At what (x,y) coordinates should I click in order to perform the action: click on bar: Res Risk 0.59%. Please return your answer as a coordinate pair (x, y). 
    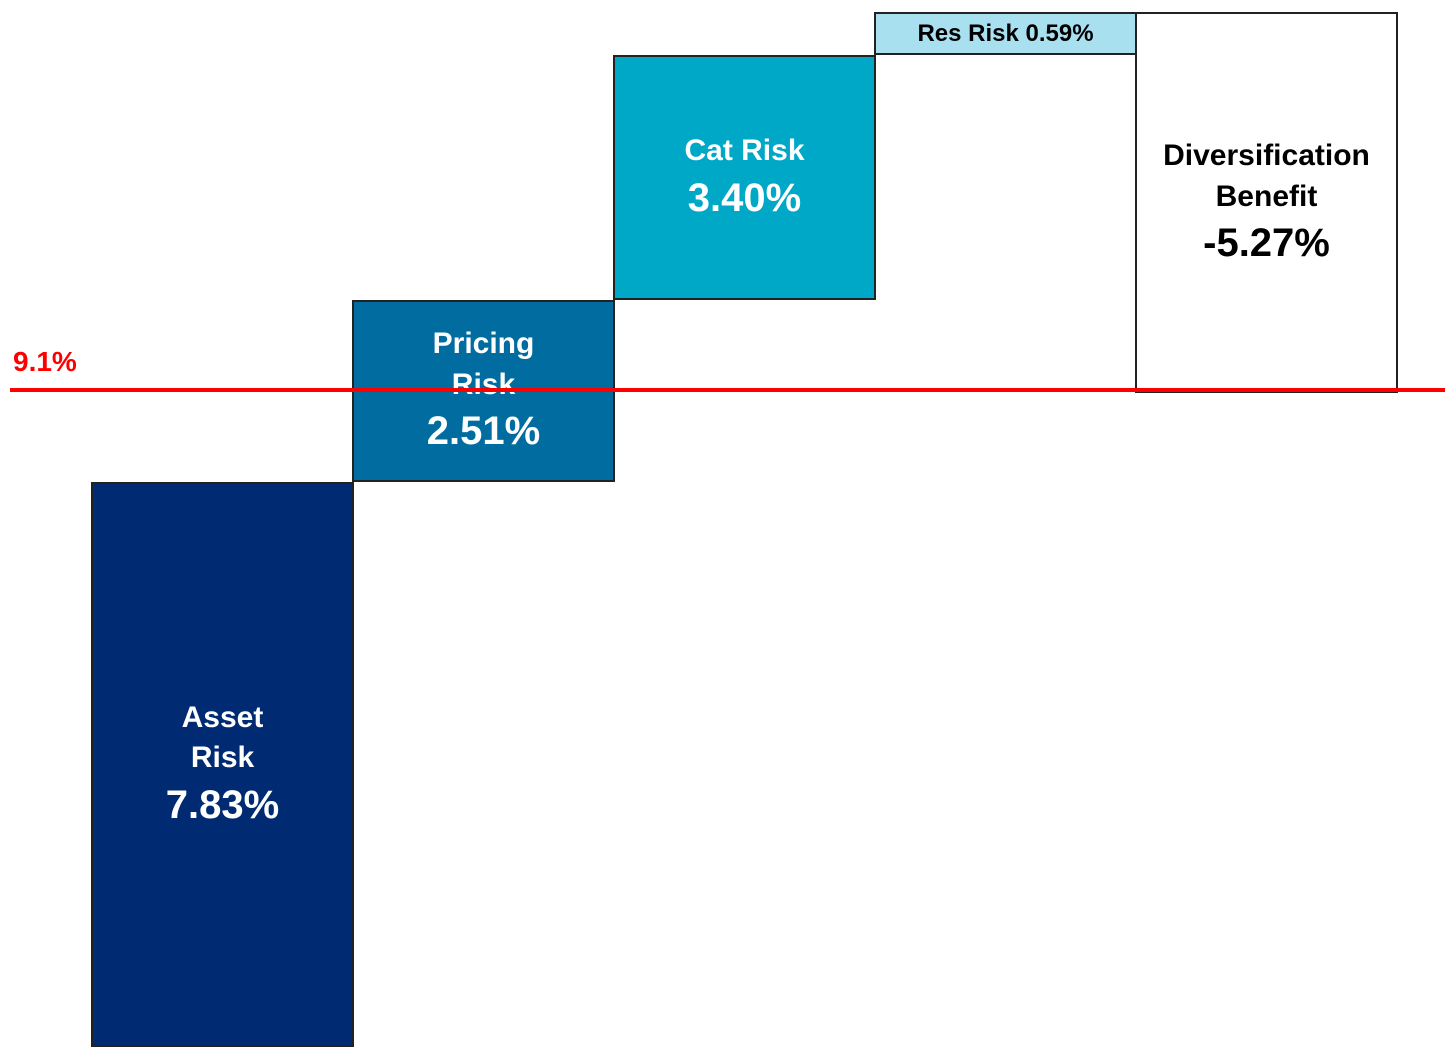
    Looking at the image, I should click on (1005, 33).